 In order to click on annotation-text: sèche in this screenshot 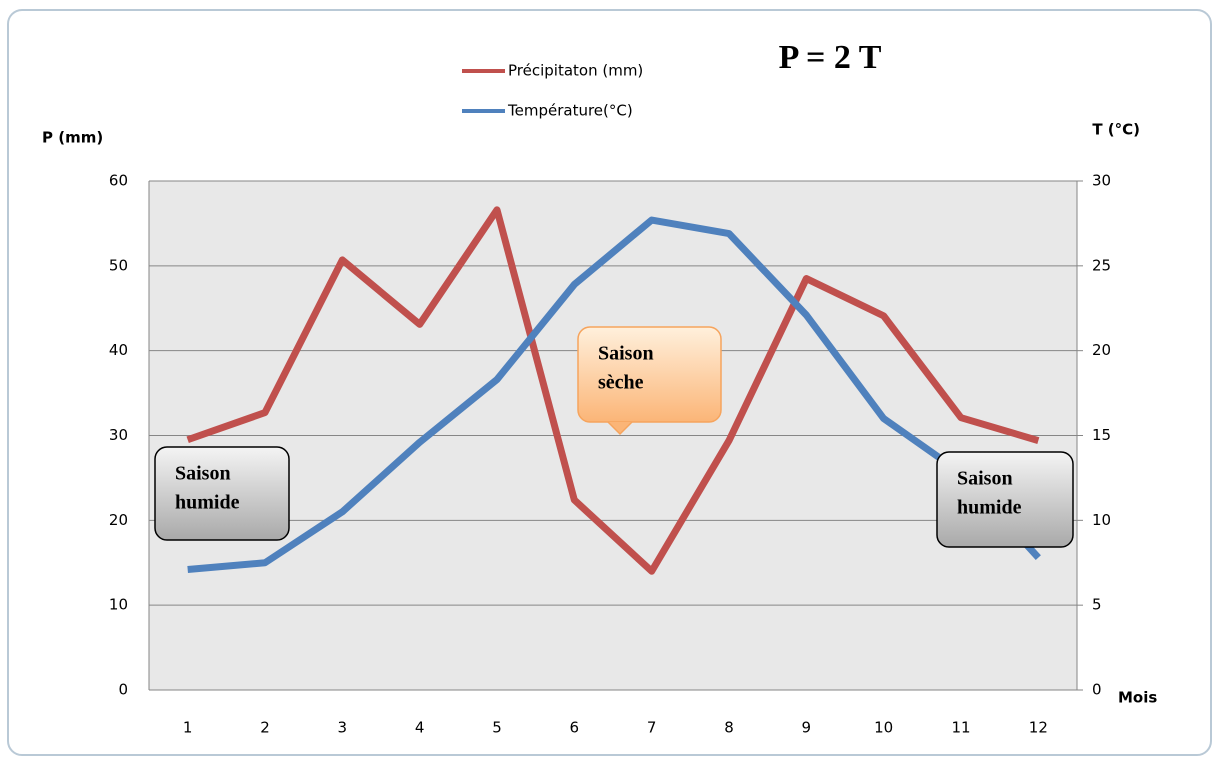, I will do `click(621, 383)`.